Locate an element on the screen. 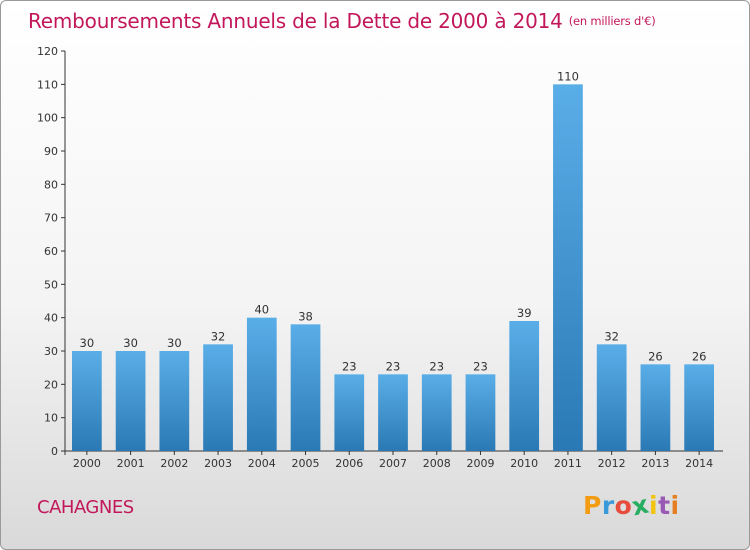 This screenshot has width=750, height=550. bar-2000 is located at coordinates (86, 401).